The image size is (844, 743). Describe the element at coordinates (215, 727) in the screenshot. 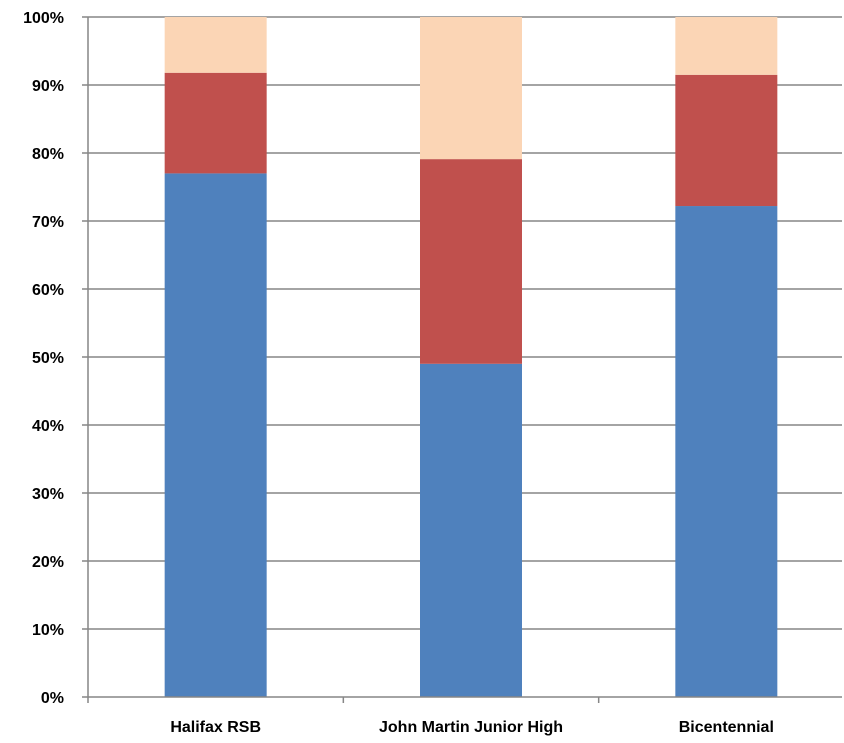

I see `x-category-label: Halifax RSB` at that location.